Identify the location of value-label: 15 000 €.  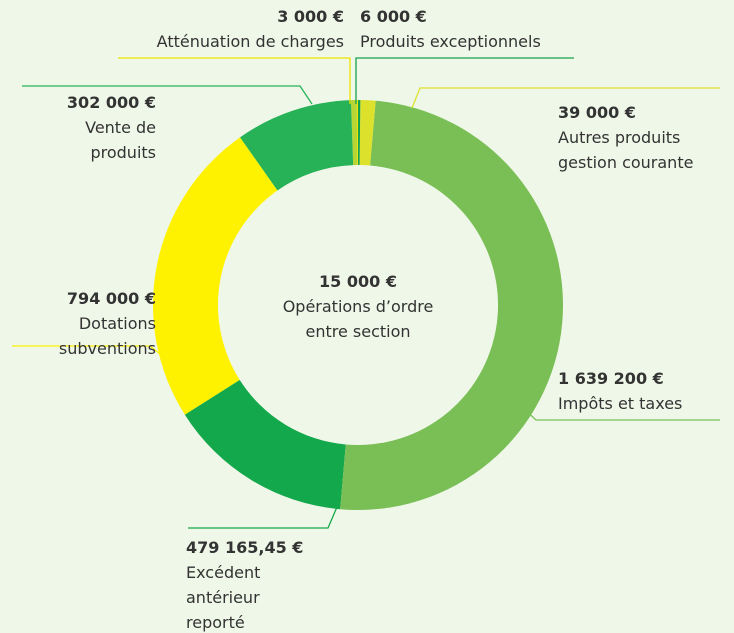
(358, 281).